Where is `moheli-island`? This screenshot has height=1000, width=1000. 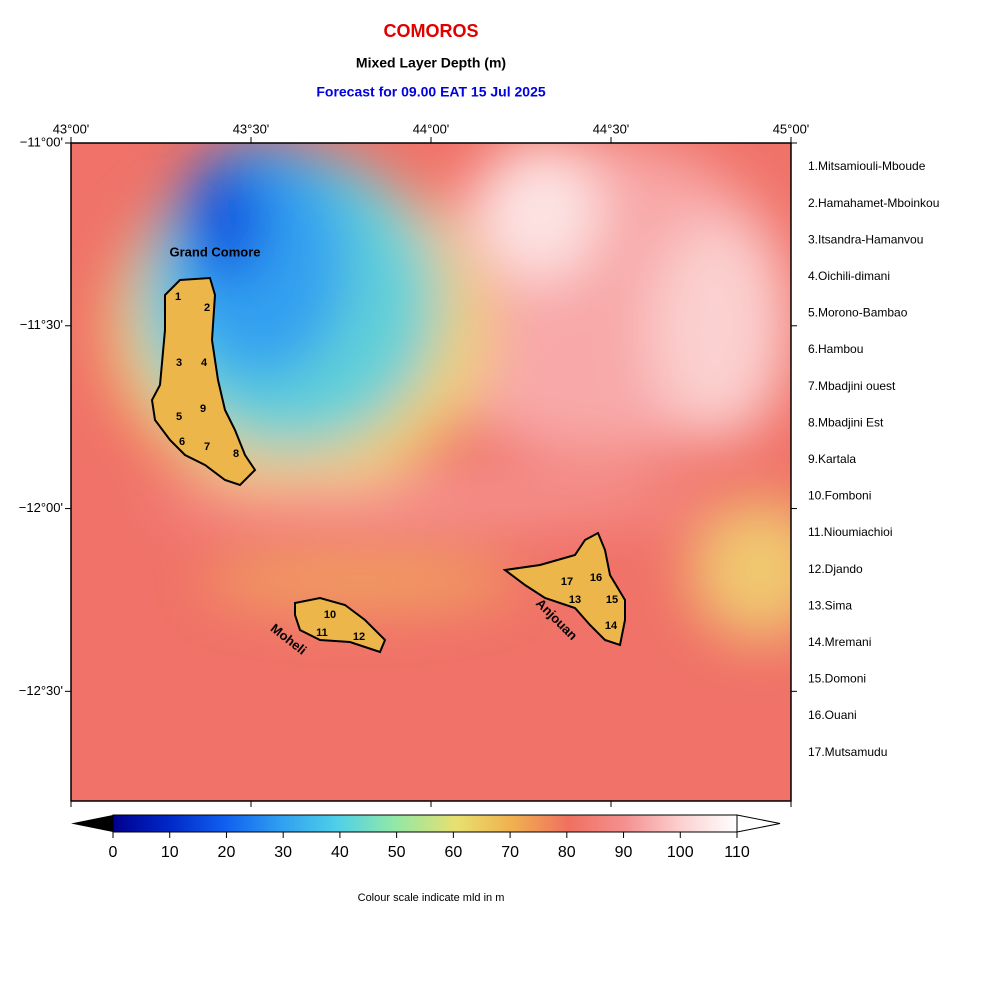
moheli-island is located at coordinates (340, 625).